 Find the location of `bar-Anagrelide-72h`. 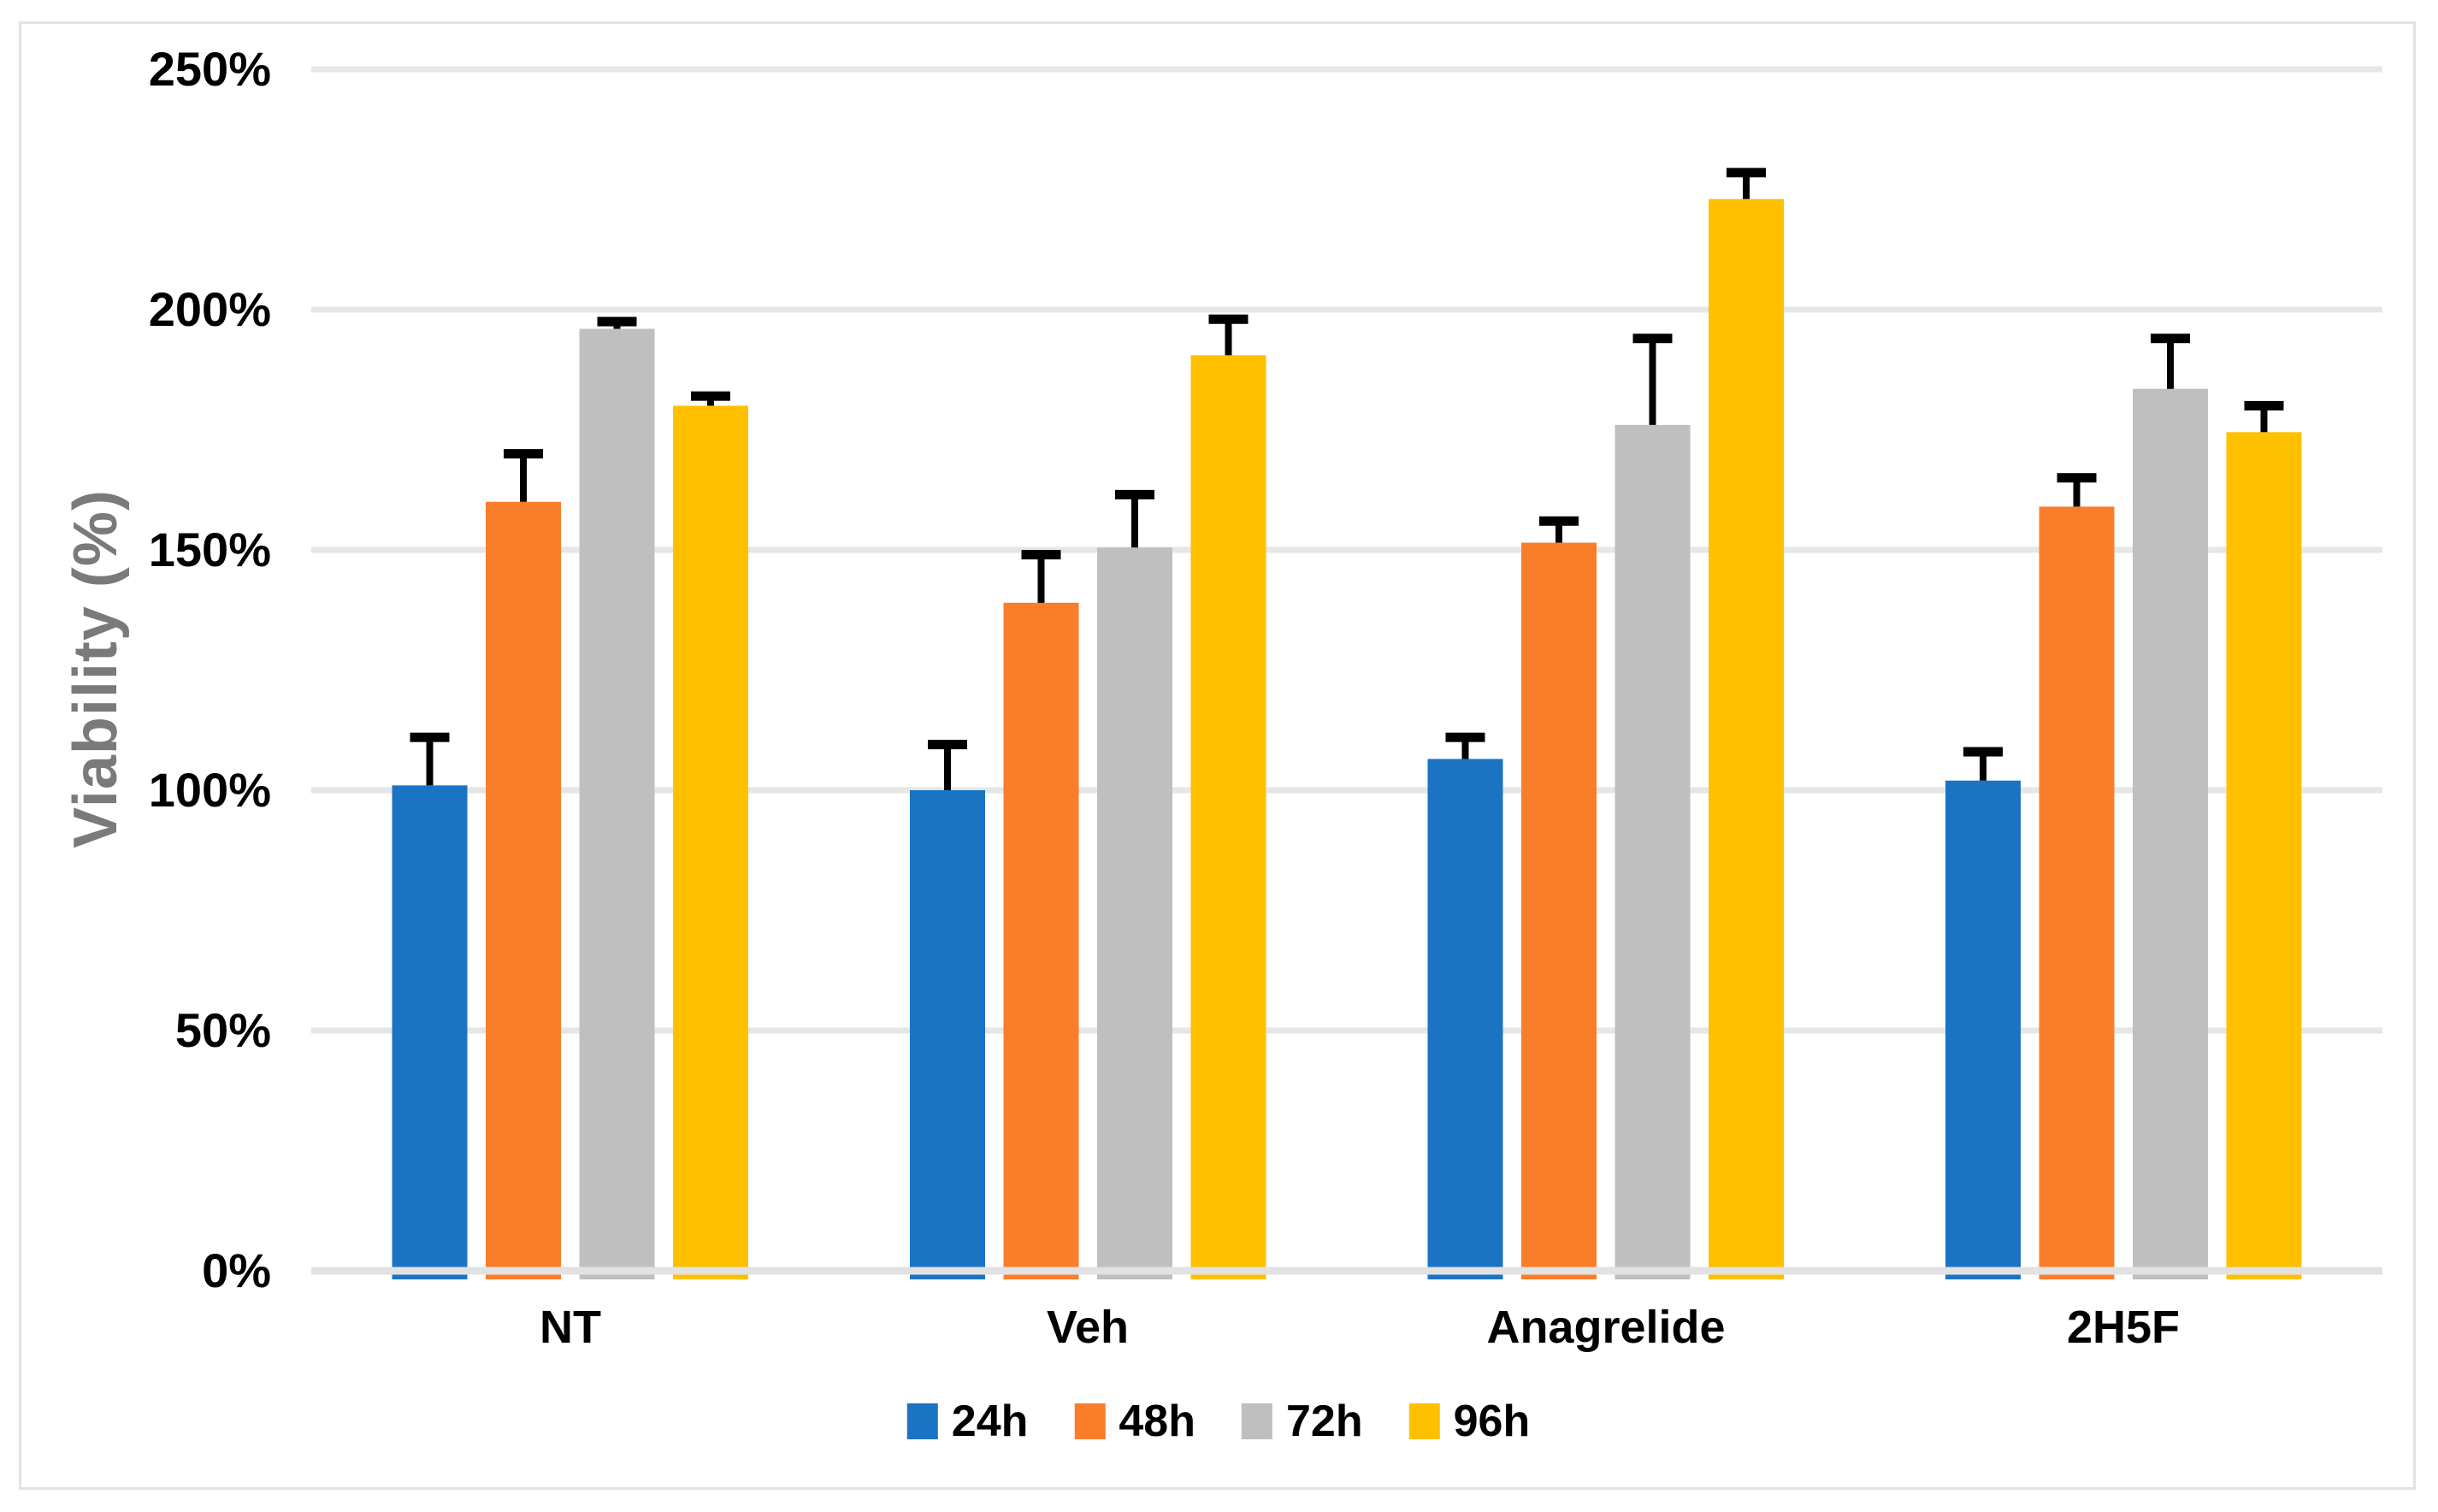

bar-Anagrelide-72h is located at coordinates (1653, 851).